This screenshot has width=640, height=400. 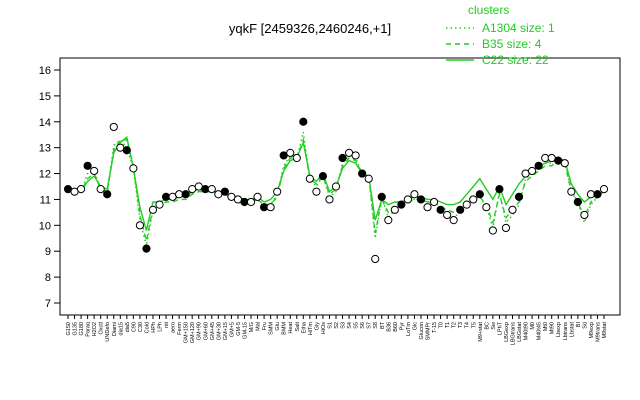 What do you see at coordinates (245, 330) in the screenshot?
I see `x-tick-label: GM-15` at bounding box center [245, 330].